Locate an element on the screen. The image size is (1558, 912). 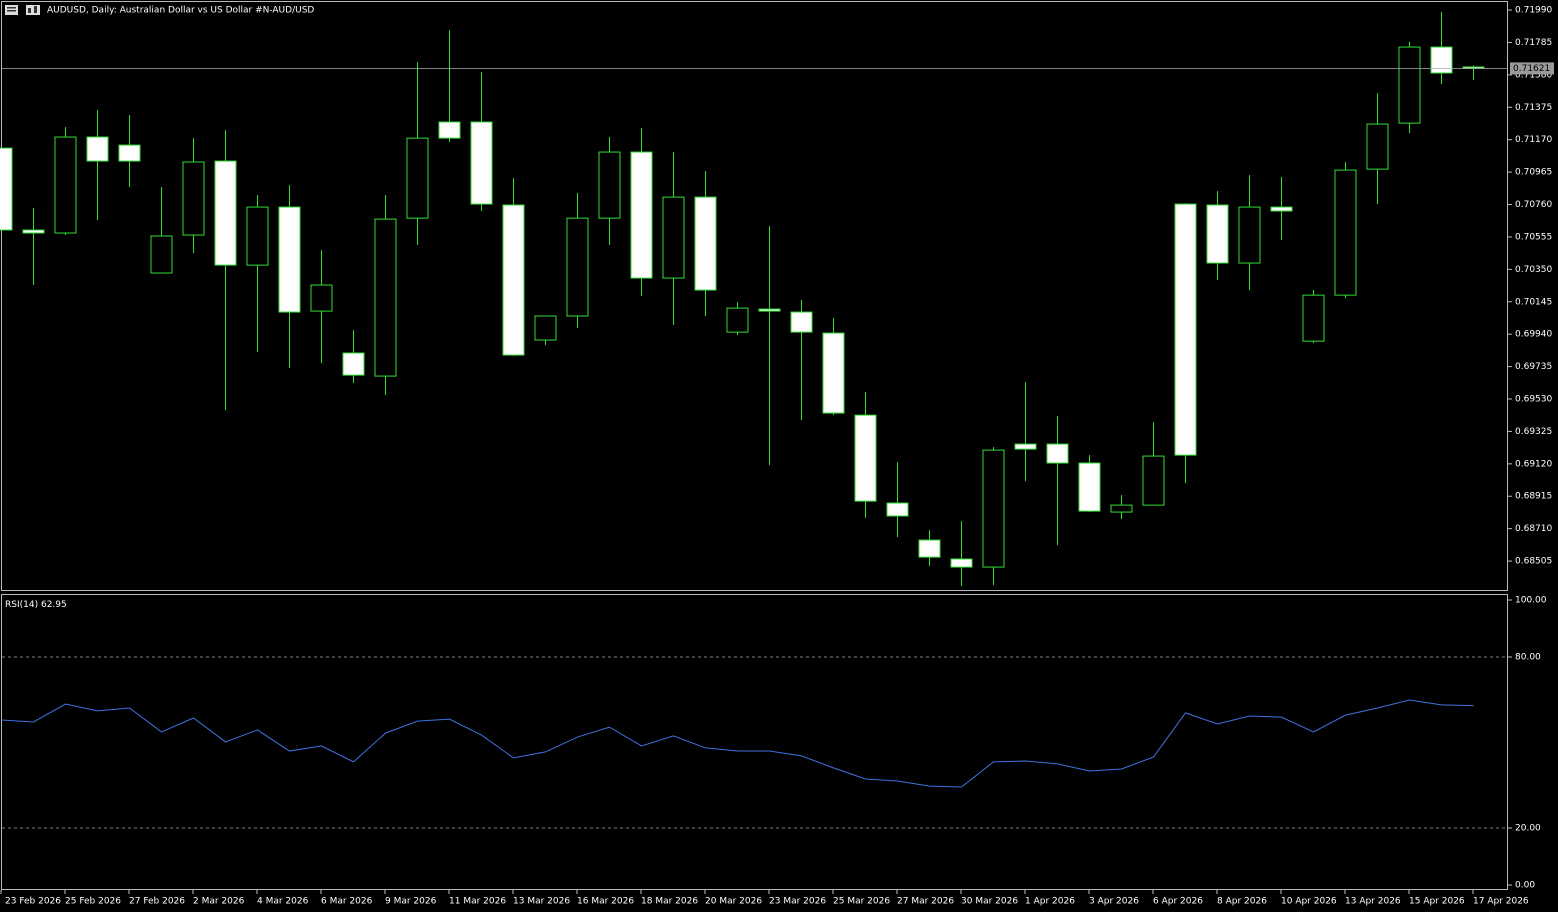
x-tick-label: 4 Mar 2026 is located at coordinates (283, 902).